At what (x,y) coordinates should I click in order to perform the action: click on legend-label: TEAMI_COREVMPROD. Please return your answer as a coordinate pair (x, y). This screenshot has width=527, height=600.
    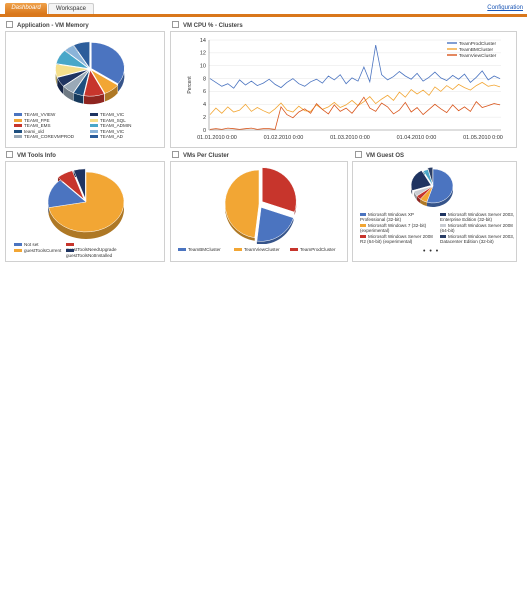
    Looking at the image, I should click on (49, 136).